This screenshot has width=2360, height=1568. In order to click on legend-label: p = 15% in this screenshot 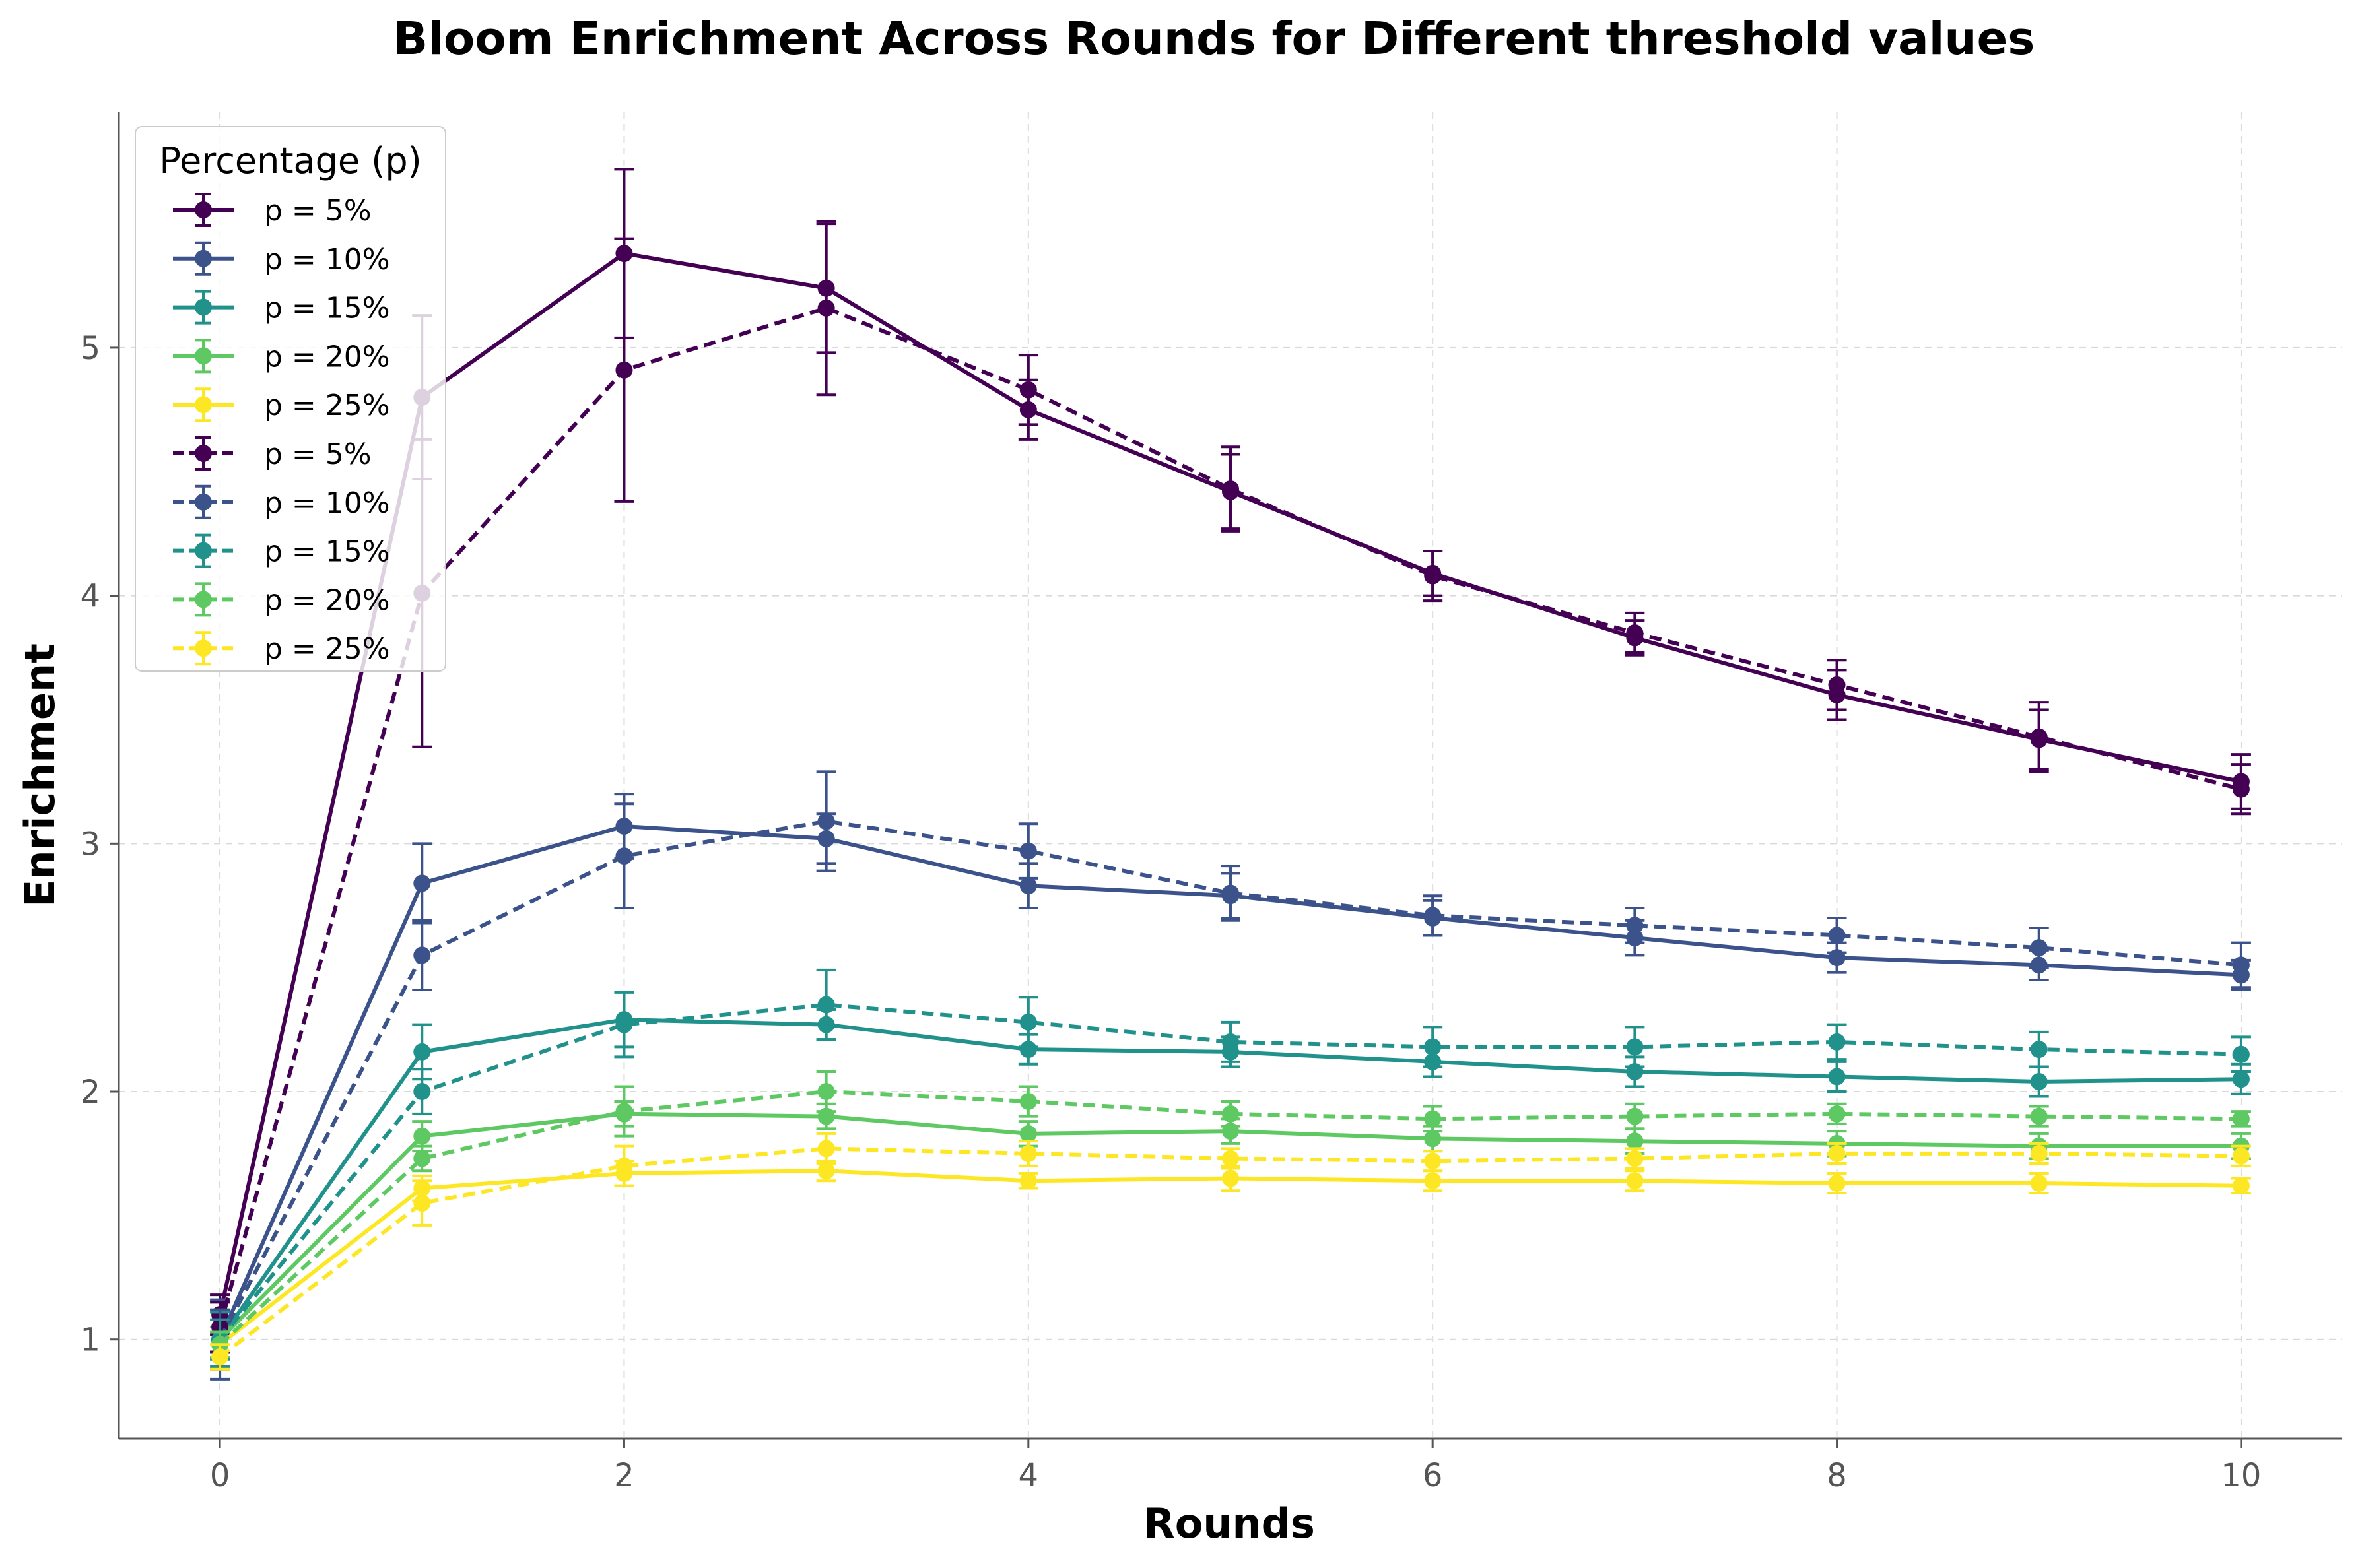, I will do `click(327, 552)`.